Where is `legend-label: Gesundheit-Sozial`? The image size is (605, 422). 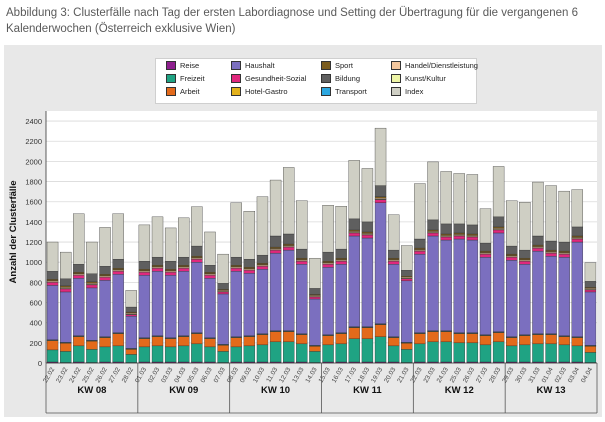 legend-label: Gesundheit-Sozial is located at coordinates (276, 78).